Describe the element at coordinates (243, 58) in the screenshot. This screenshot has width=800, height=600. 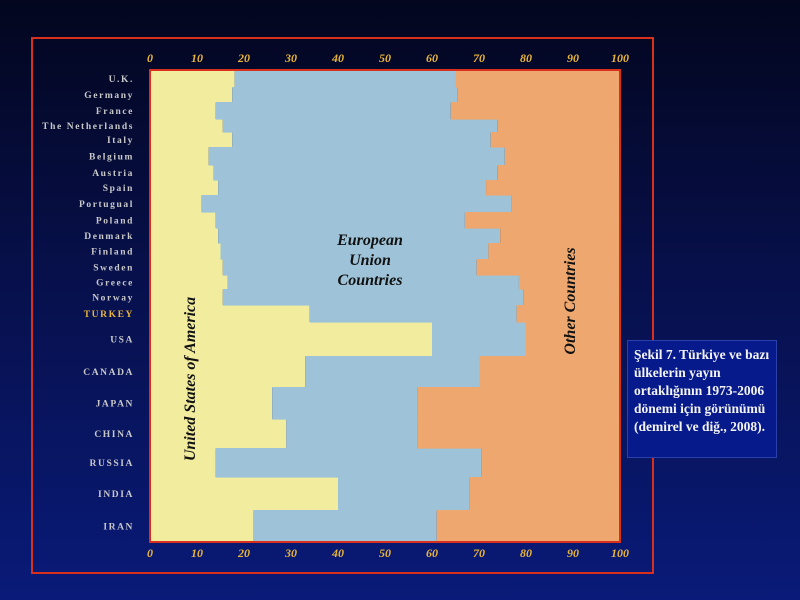
I see `x-tick-label-top: 20` at that location.